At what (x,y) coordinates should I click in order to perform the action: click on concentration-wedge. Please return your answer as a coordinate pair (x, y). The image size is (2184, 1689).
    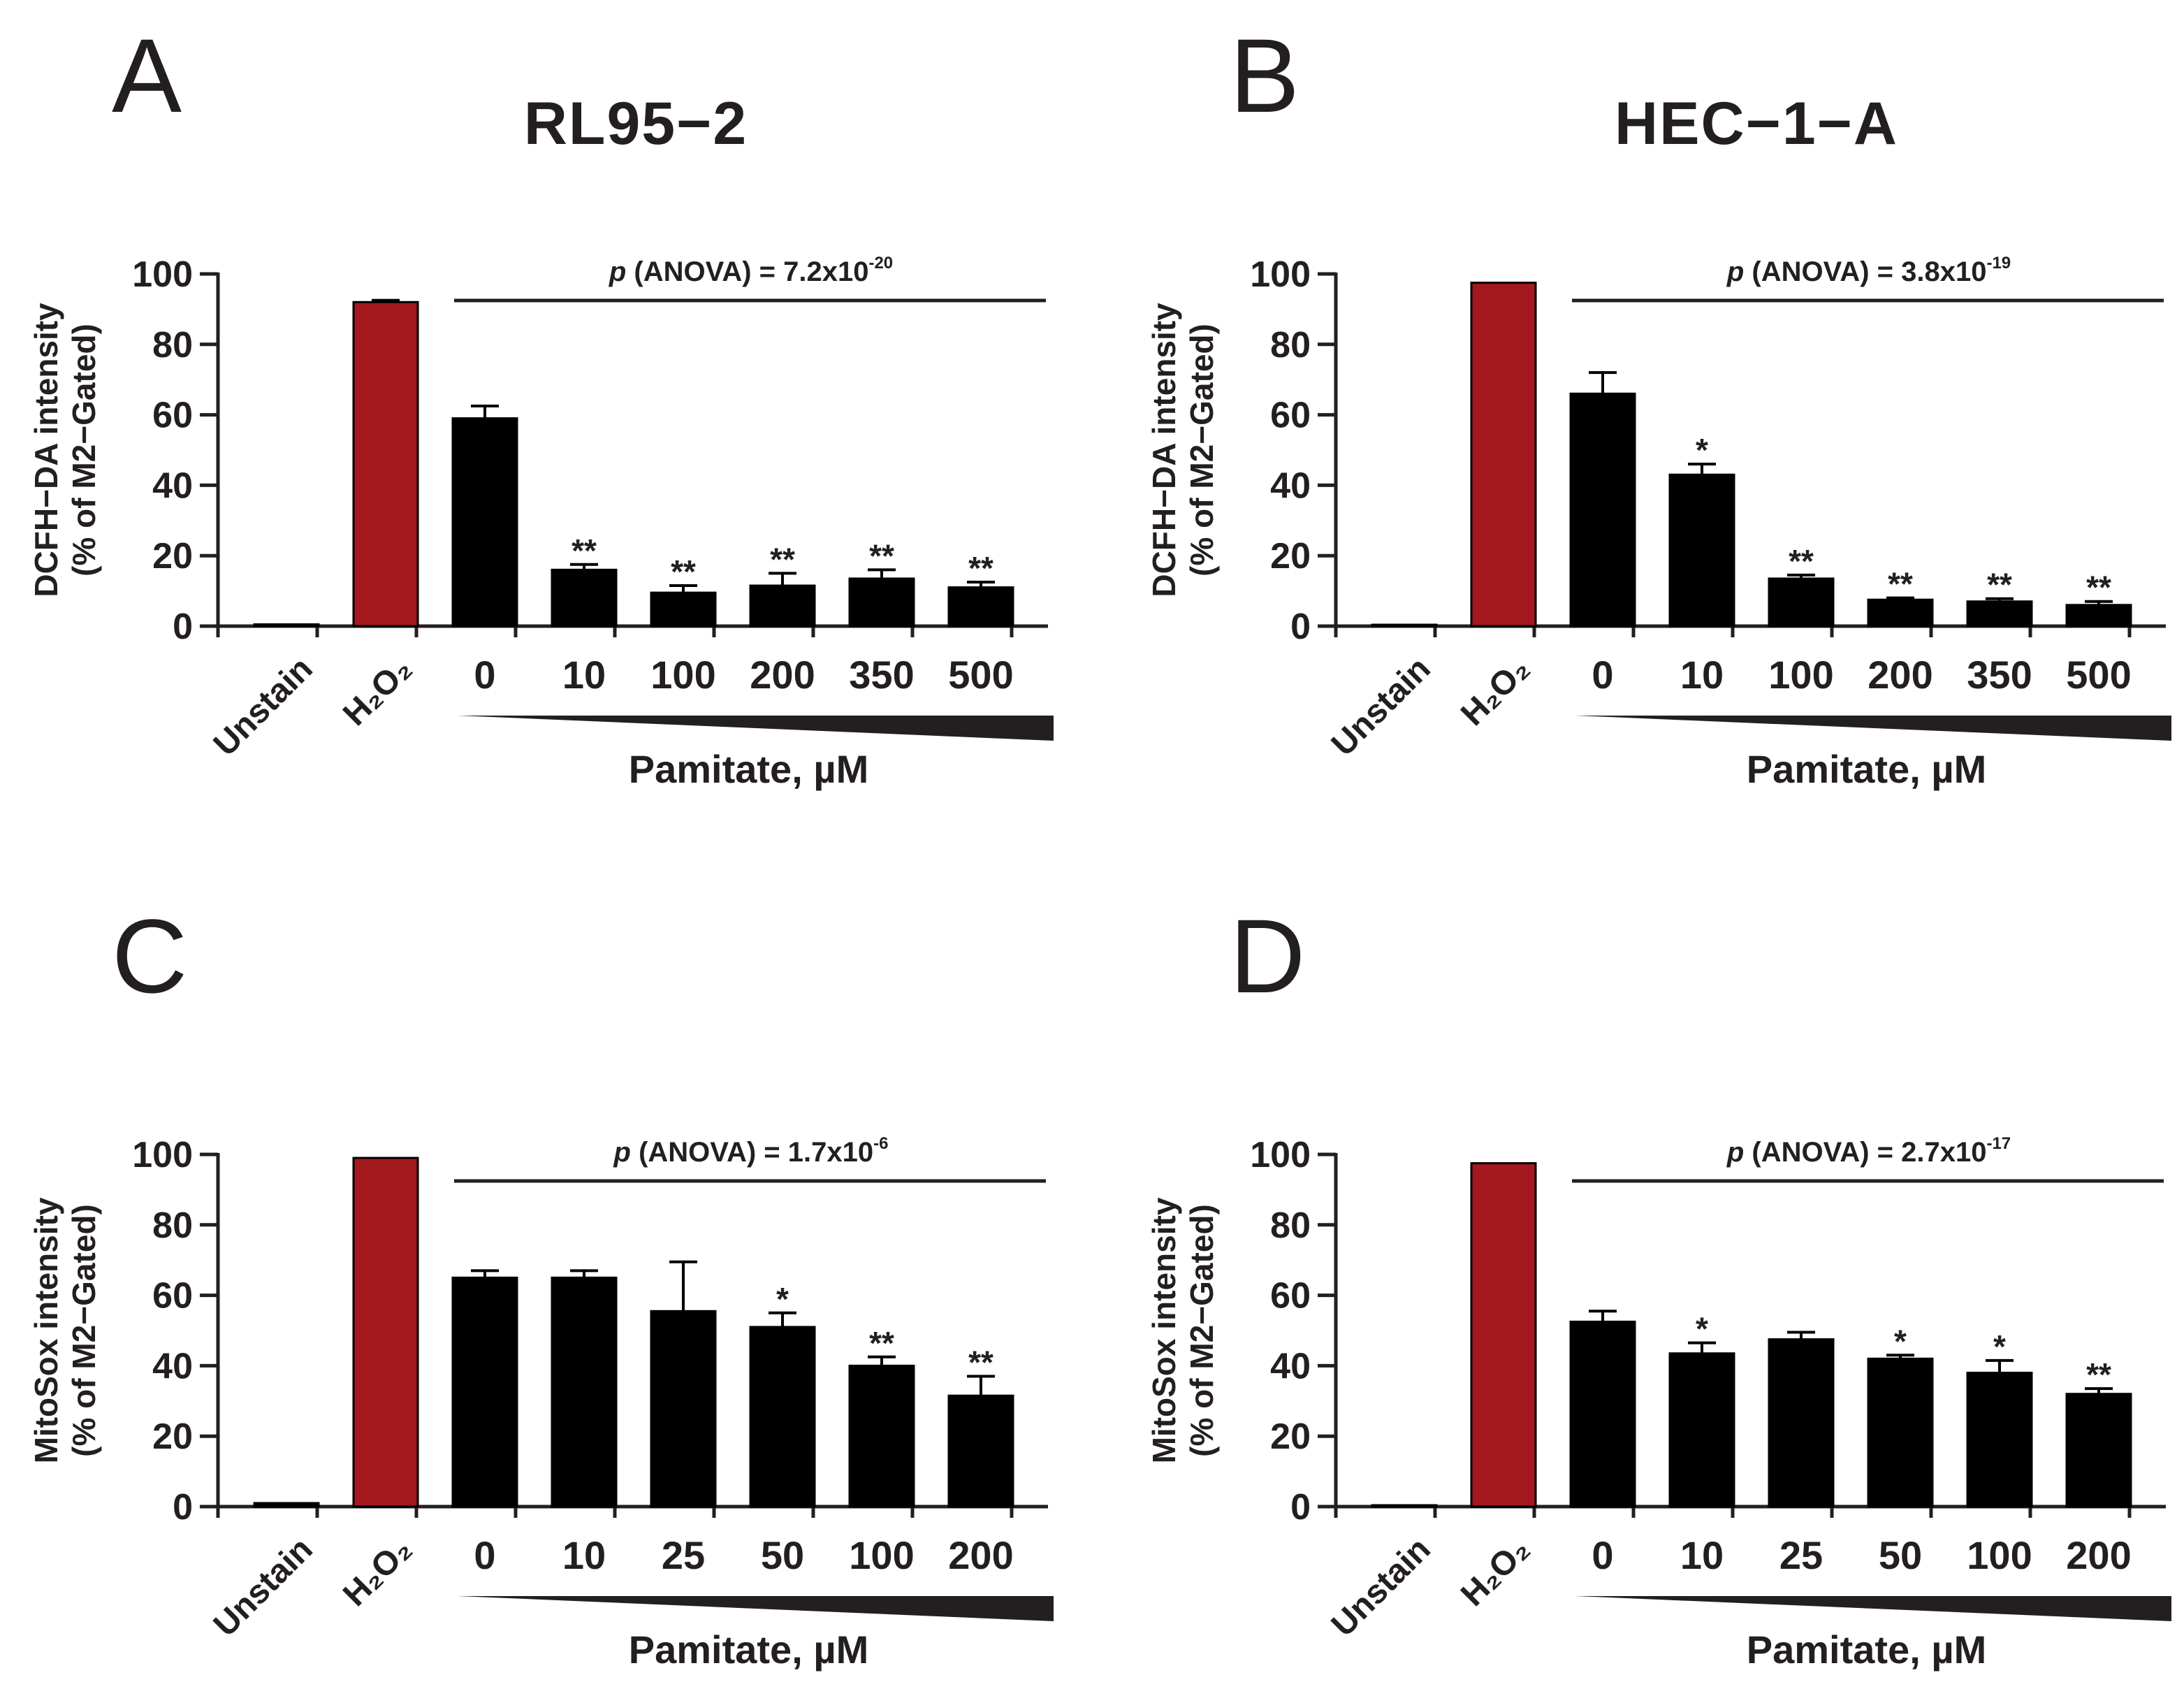
    Looking at the image, I should click on (1873, 729).